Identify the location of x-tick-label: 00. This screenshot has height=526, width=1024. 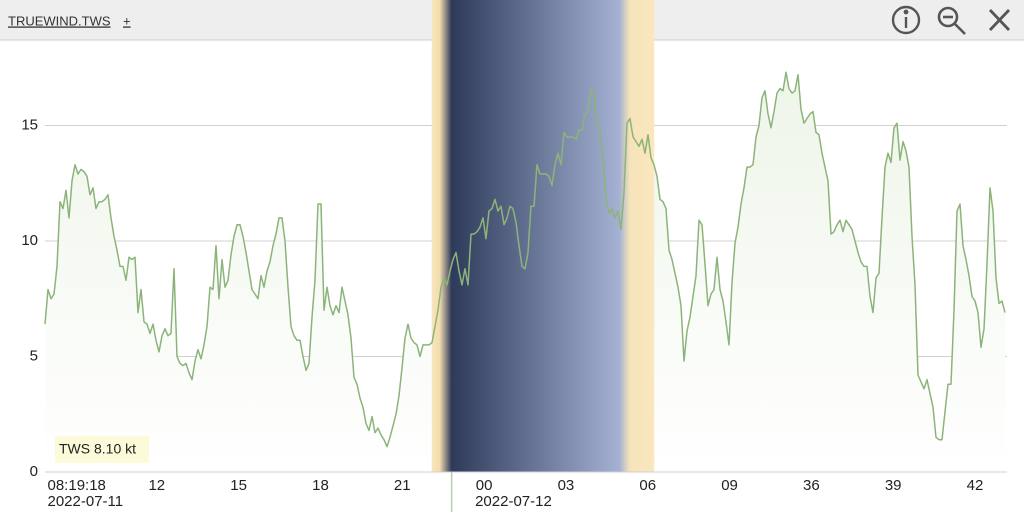
(484, 485).